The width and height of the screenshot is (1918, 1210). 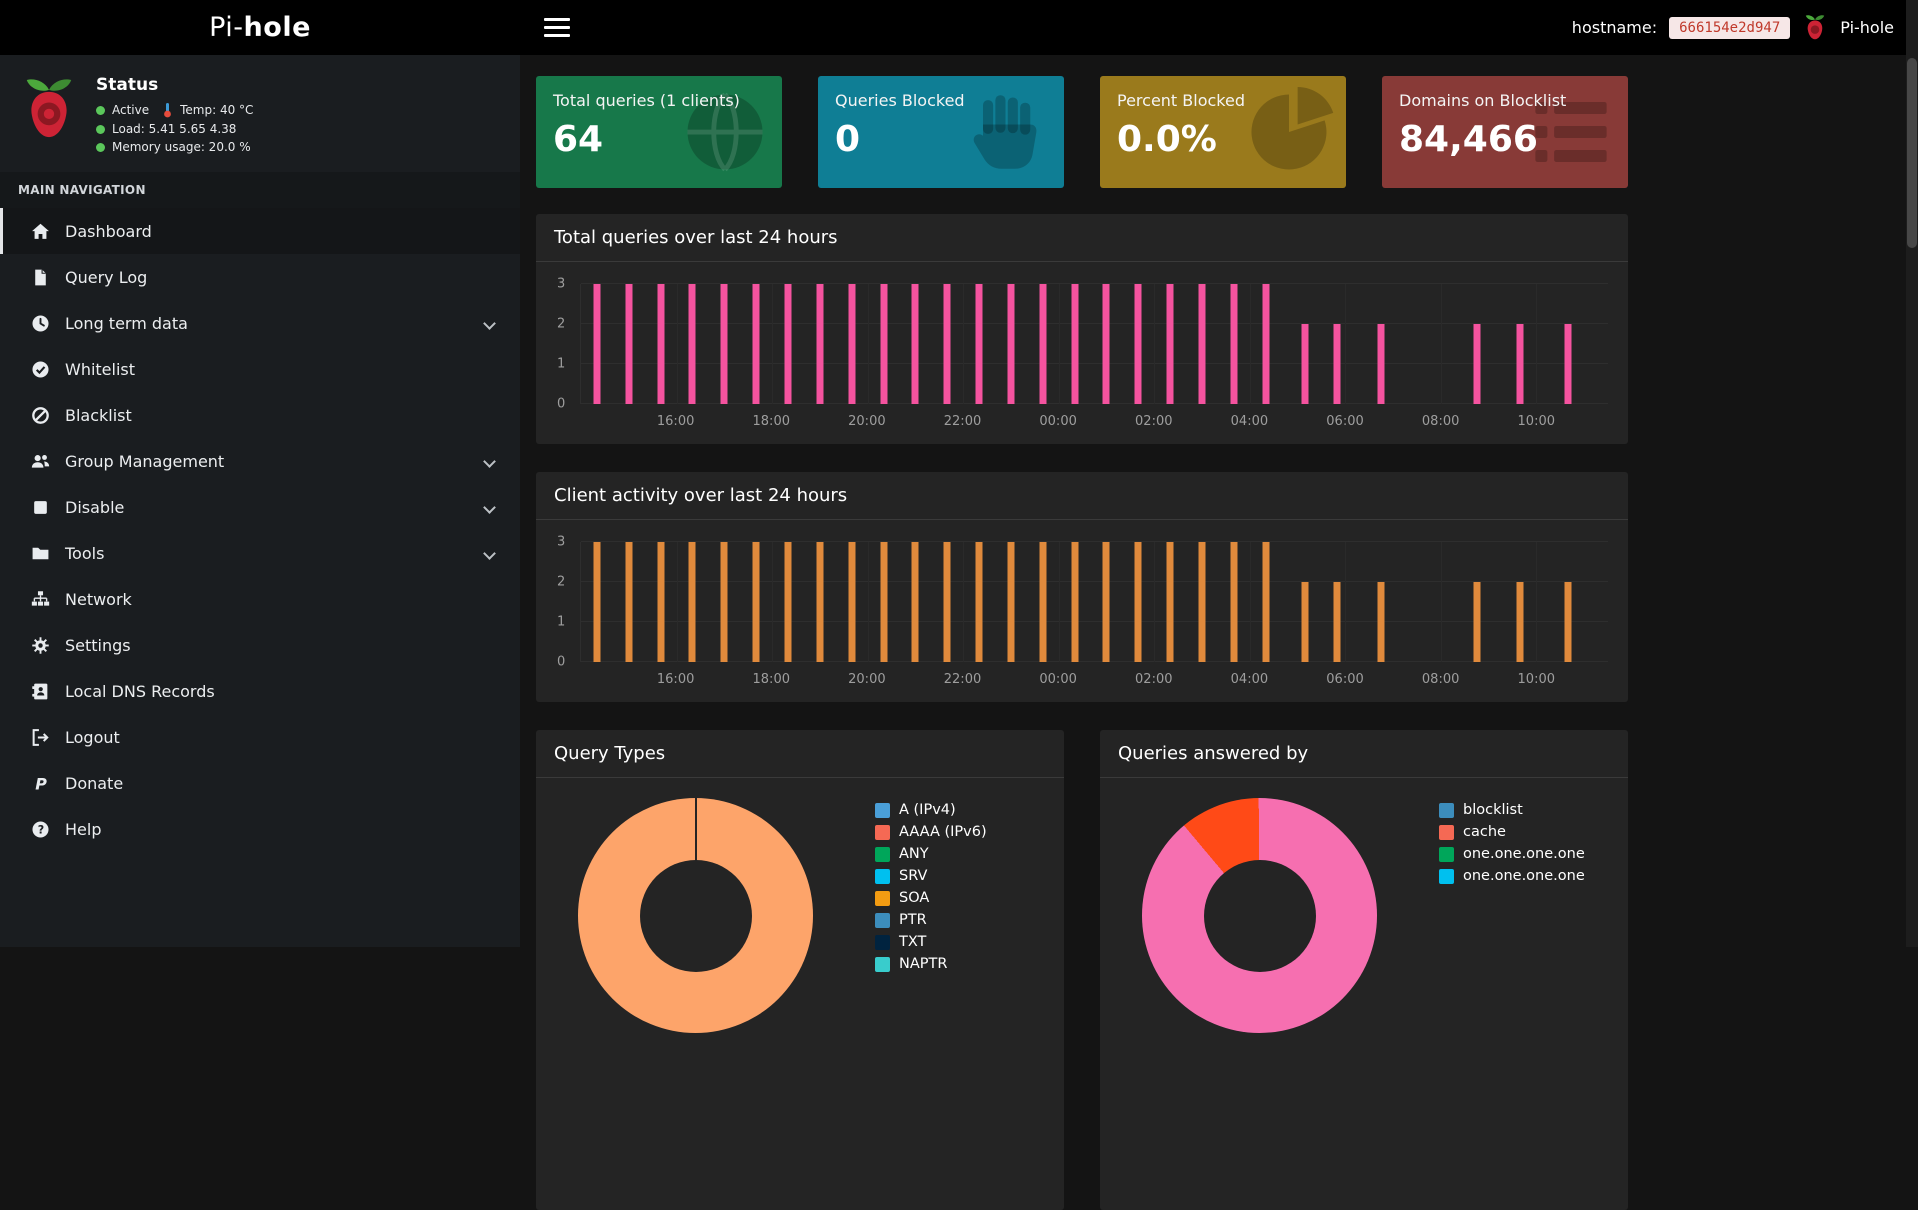 I want to click on pihole-brand: Pi-hole, so click(x=260, y=27).